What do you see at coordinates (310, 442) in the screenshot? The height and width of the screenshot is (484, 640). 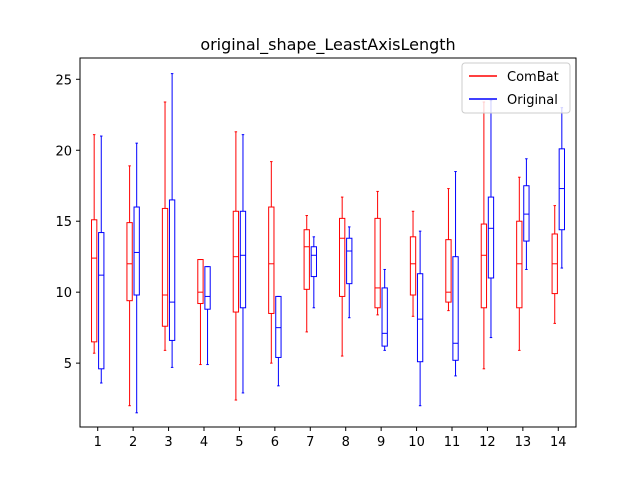 I see `x-tick-label: 7` at bounding box center [310, 442].